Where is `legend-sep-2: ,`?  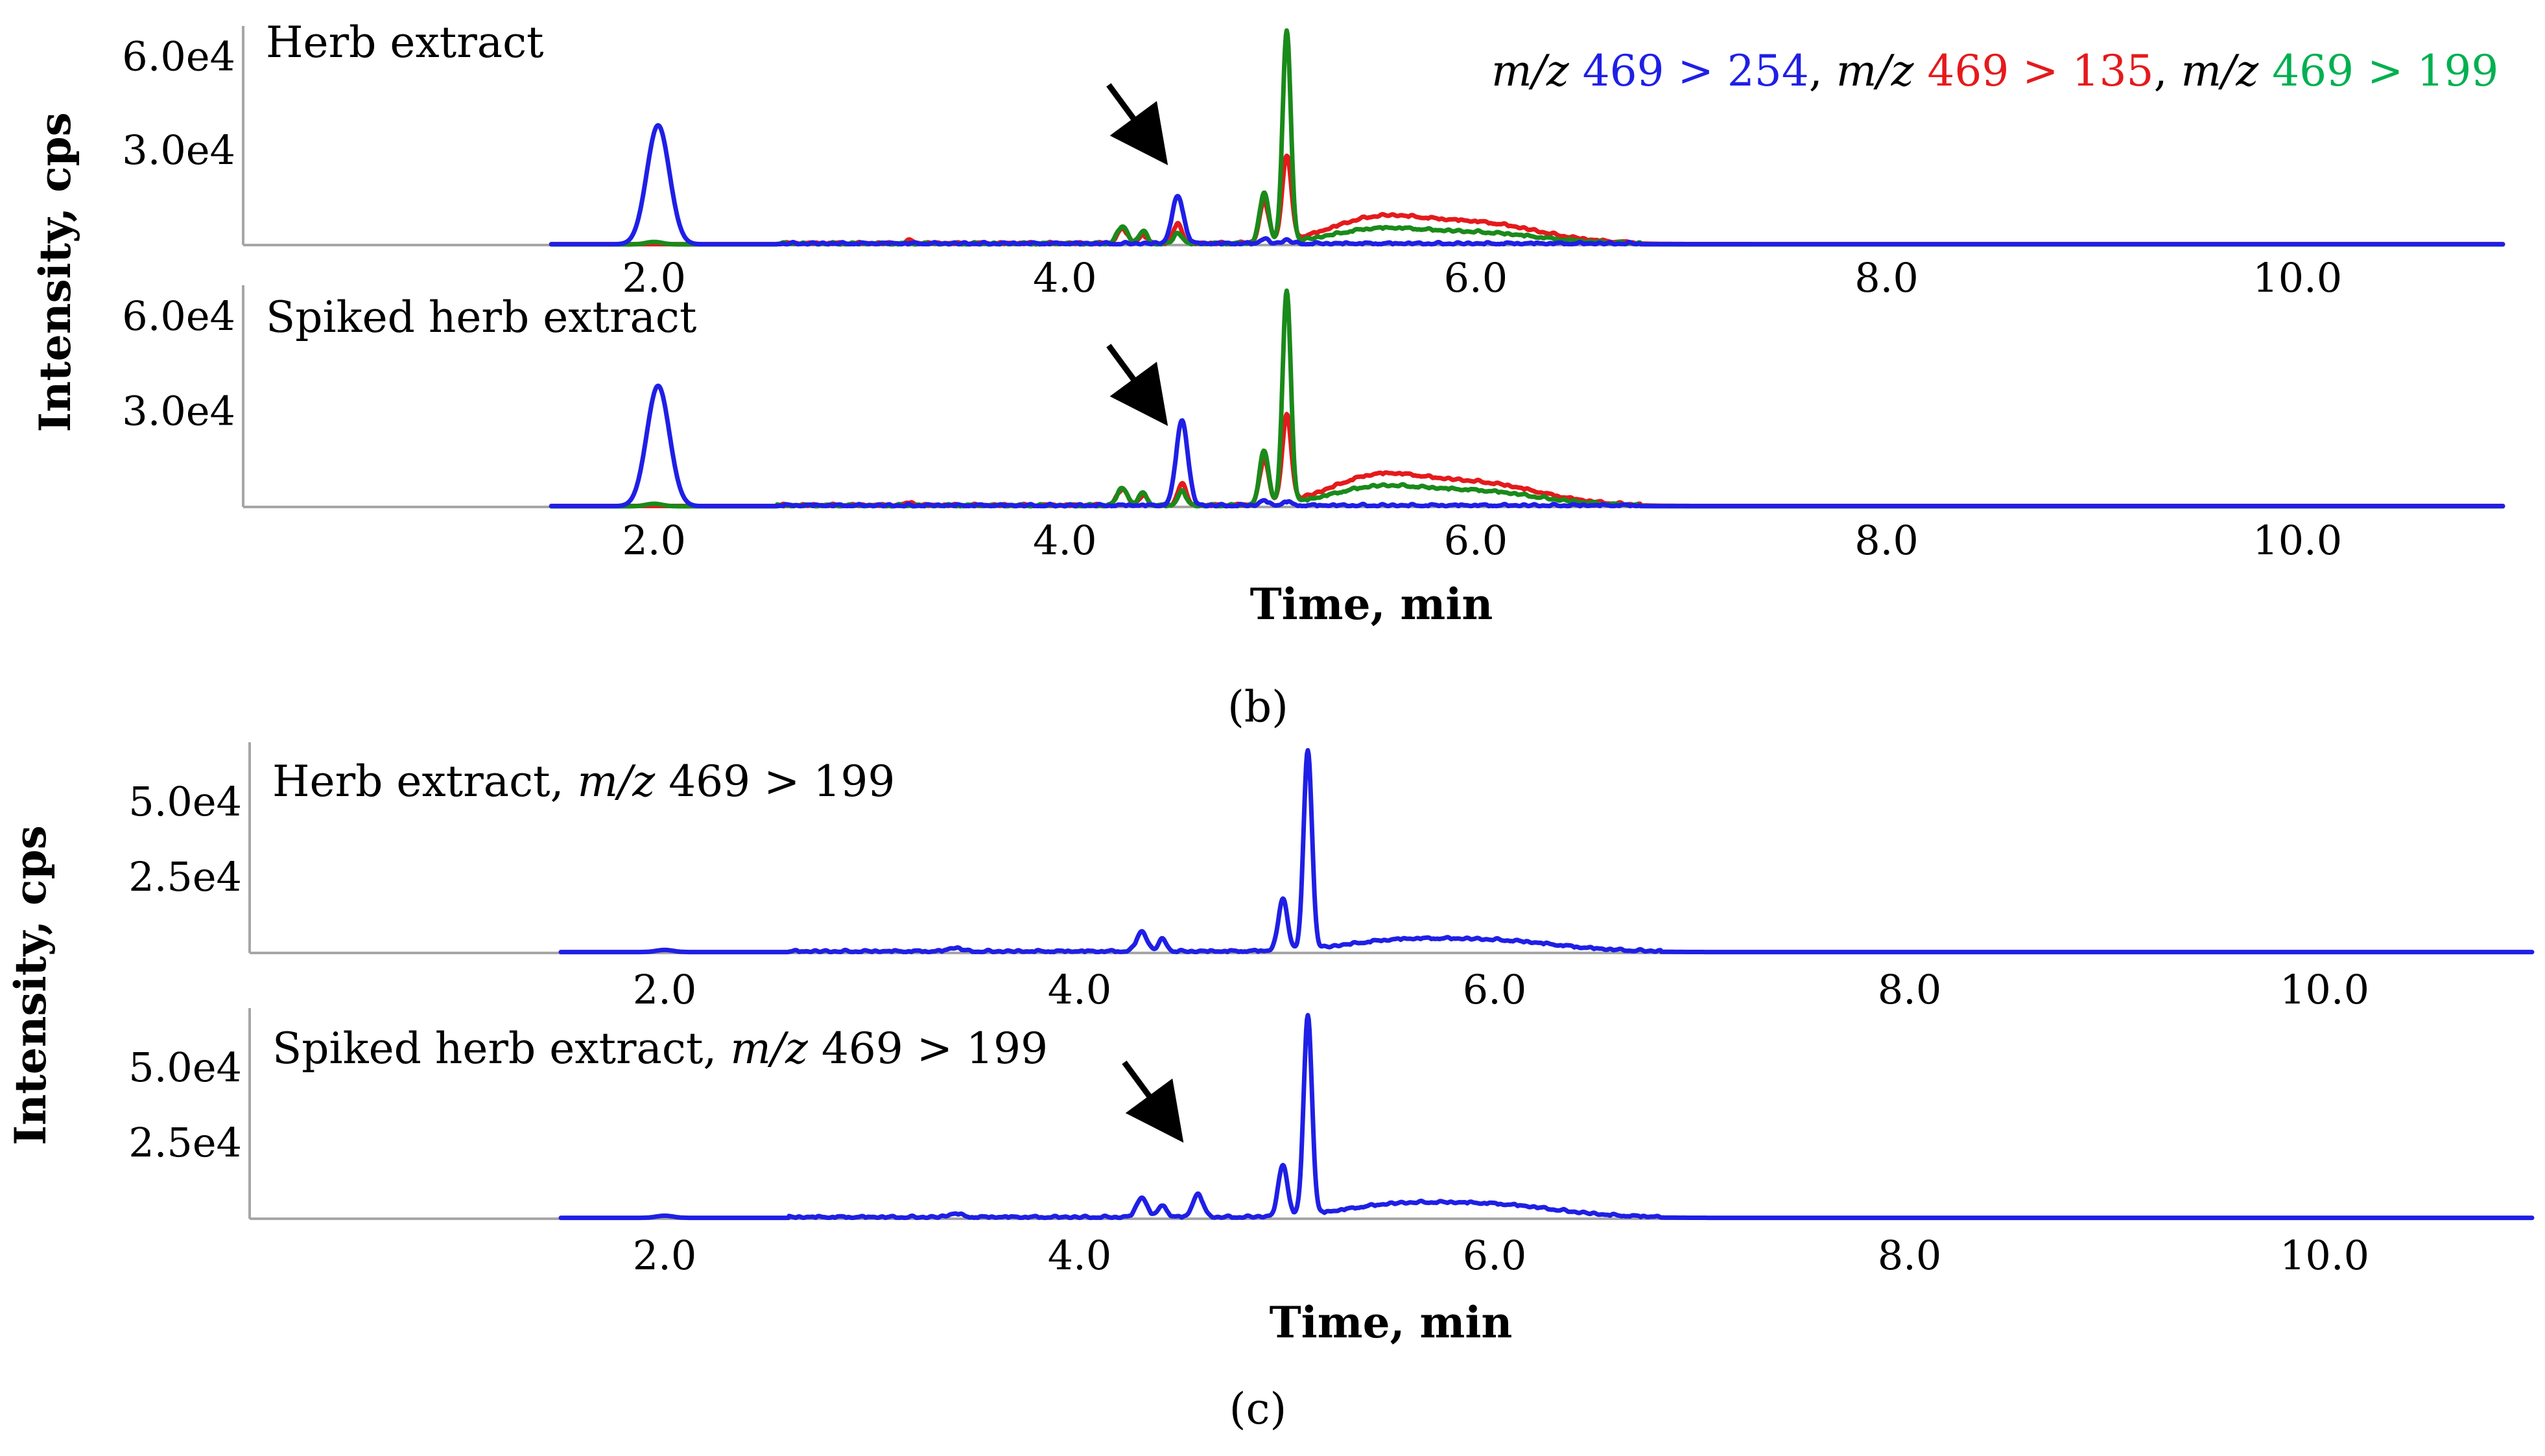 legend-sep-2: , is located at coordinates (2167, 71).